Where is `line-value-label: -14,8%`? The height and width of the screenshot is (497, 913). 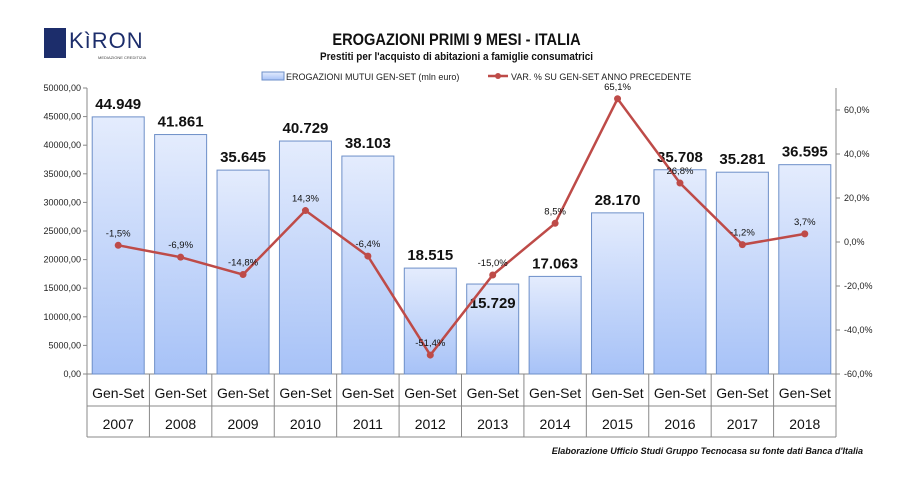 line-value-label: -14,8% is located at coordinates (243, 263).